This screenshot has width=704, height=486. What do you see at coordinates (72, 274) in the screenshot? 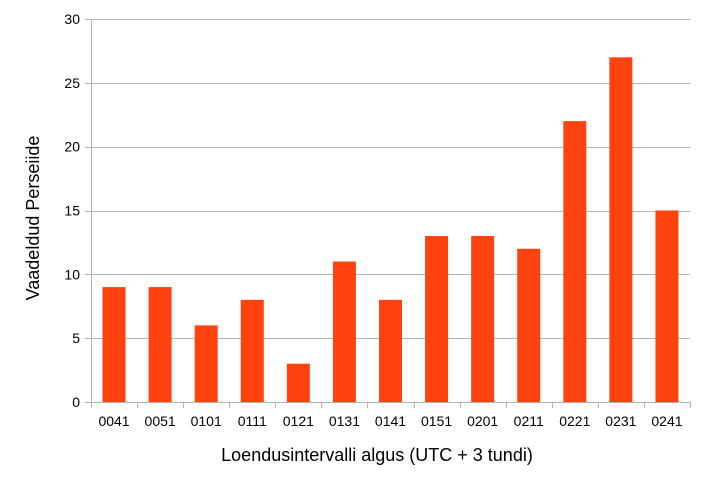
I see `y-tick-label: 10` at bounding box center [72, 274].